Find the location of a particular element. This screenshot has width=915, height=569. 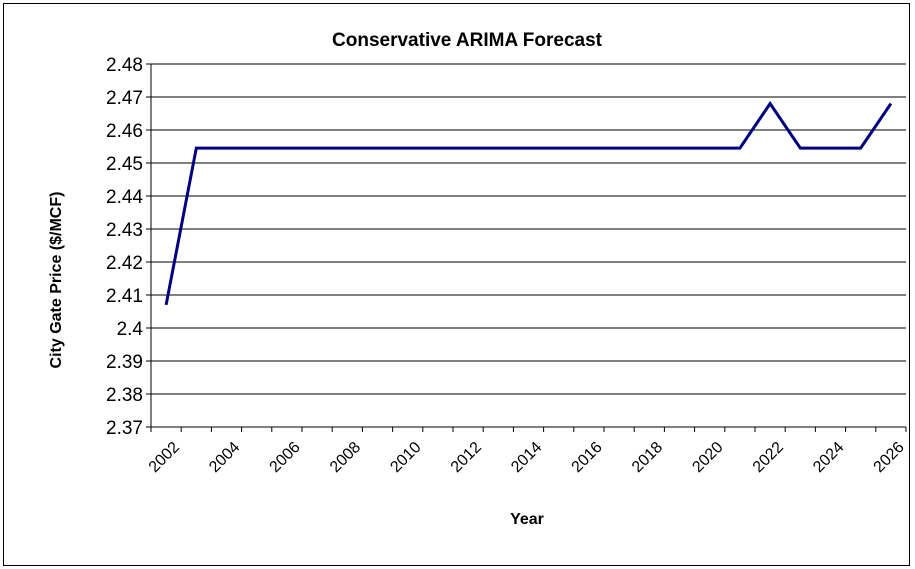

x-tick-label: 2014 is located at coordinates (526, 457).